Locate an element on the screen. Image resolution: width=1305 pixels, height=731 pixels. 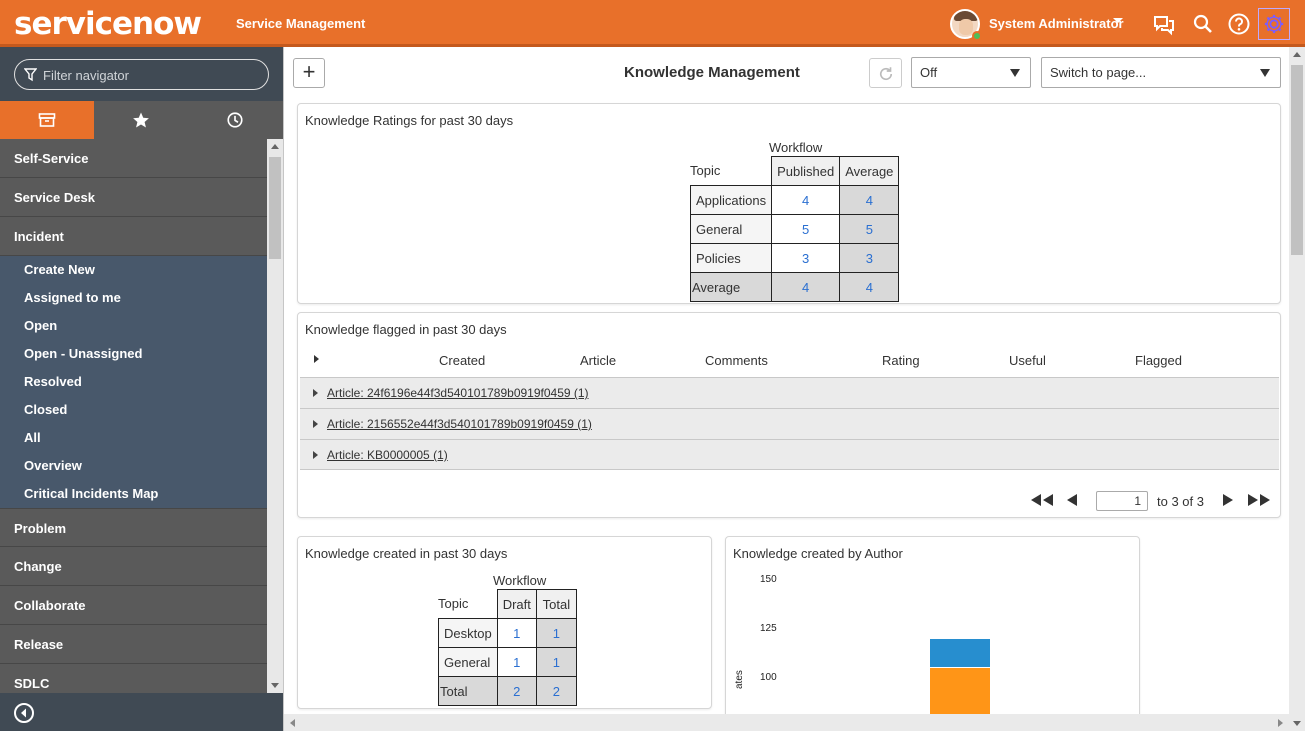
nav-item-overview: Overview is located at coordinates (53, 465).